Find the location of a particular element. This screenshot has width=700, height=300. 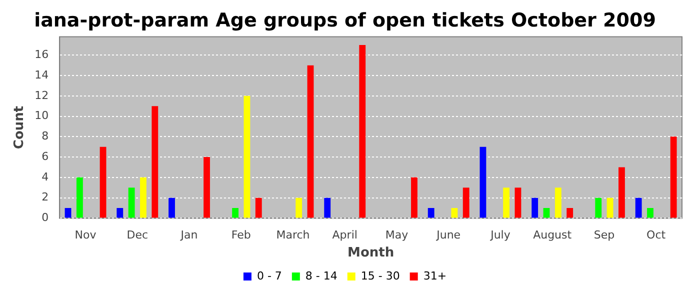

x-axis-title: Month is located at coordinates (371, 253).